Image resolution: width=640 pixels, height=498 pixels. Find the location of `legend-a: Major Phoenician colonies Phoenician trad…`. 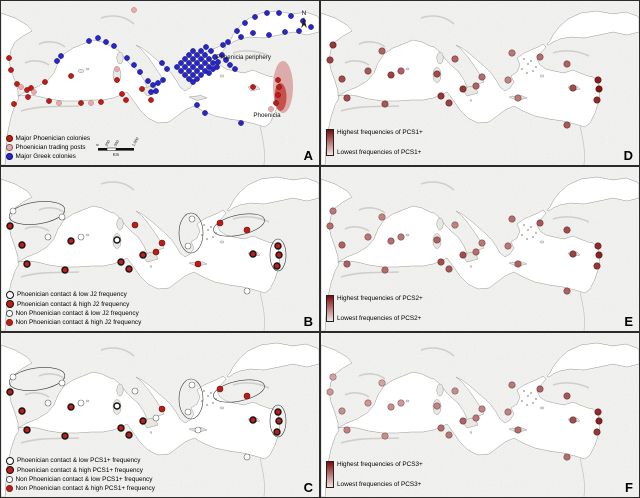

legend-a: Major Phoenician colonies Phoenician trad… is located at coordinates (48, 147).